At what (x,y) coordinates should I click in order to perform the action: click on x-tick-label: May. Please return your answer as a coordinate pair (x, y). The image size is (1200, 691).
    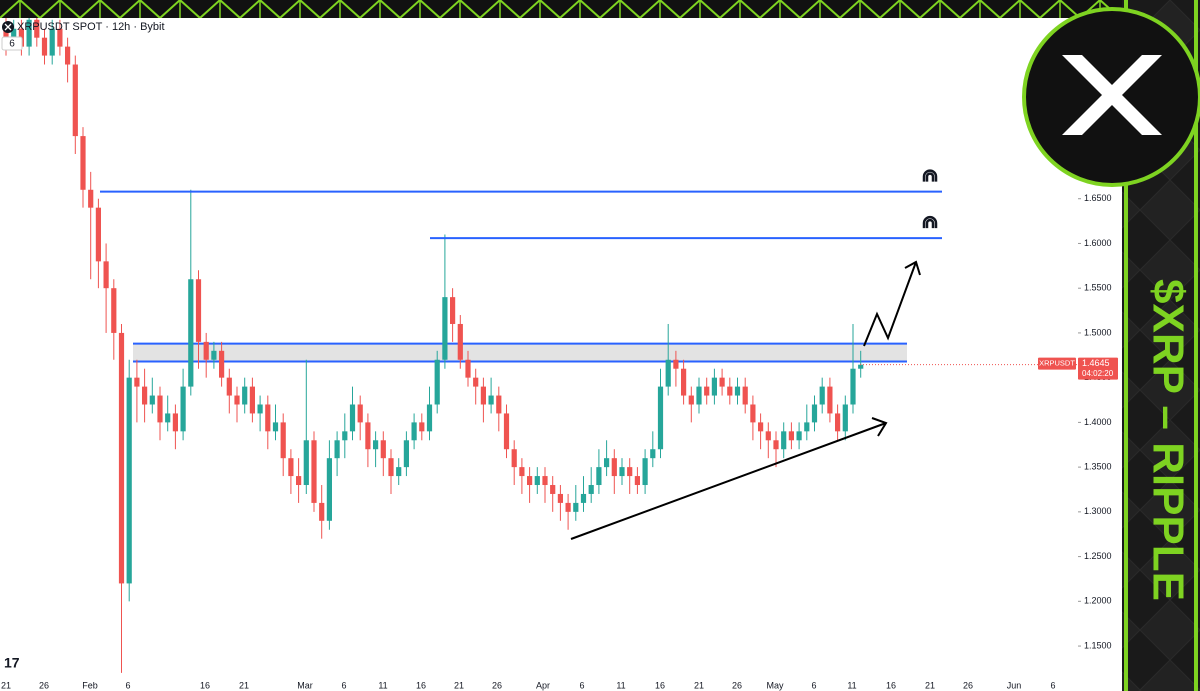
    Looking at the image, I should click on (775, 685).